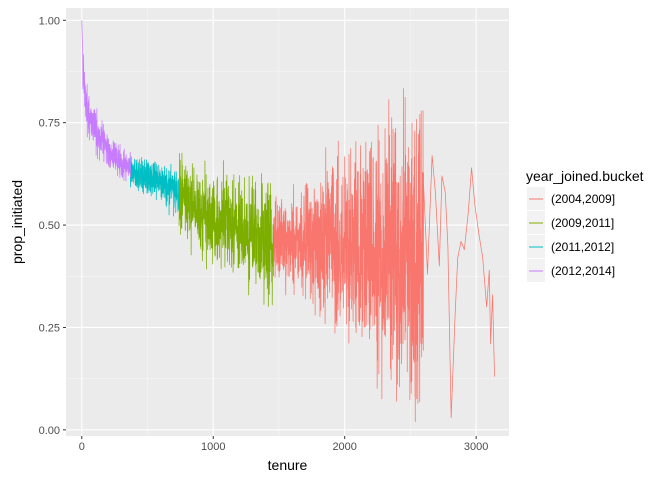 The height and width of the screenshot is (480, 672). I want to click on y-axis-title: prop_initiated, so click(17, 222).